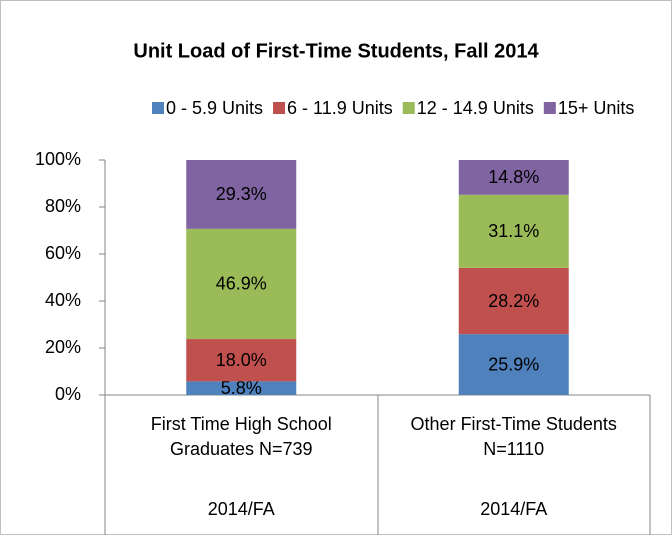 This screenshot has width=672, height=535. Describe the element at coordinates (63, 347) in the screenshot. I see `y-tick-label: 20%` at that location.